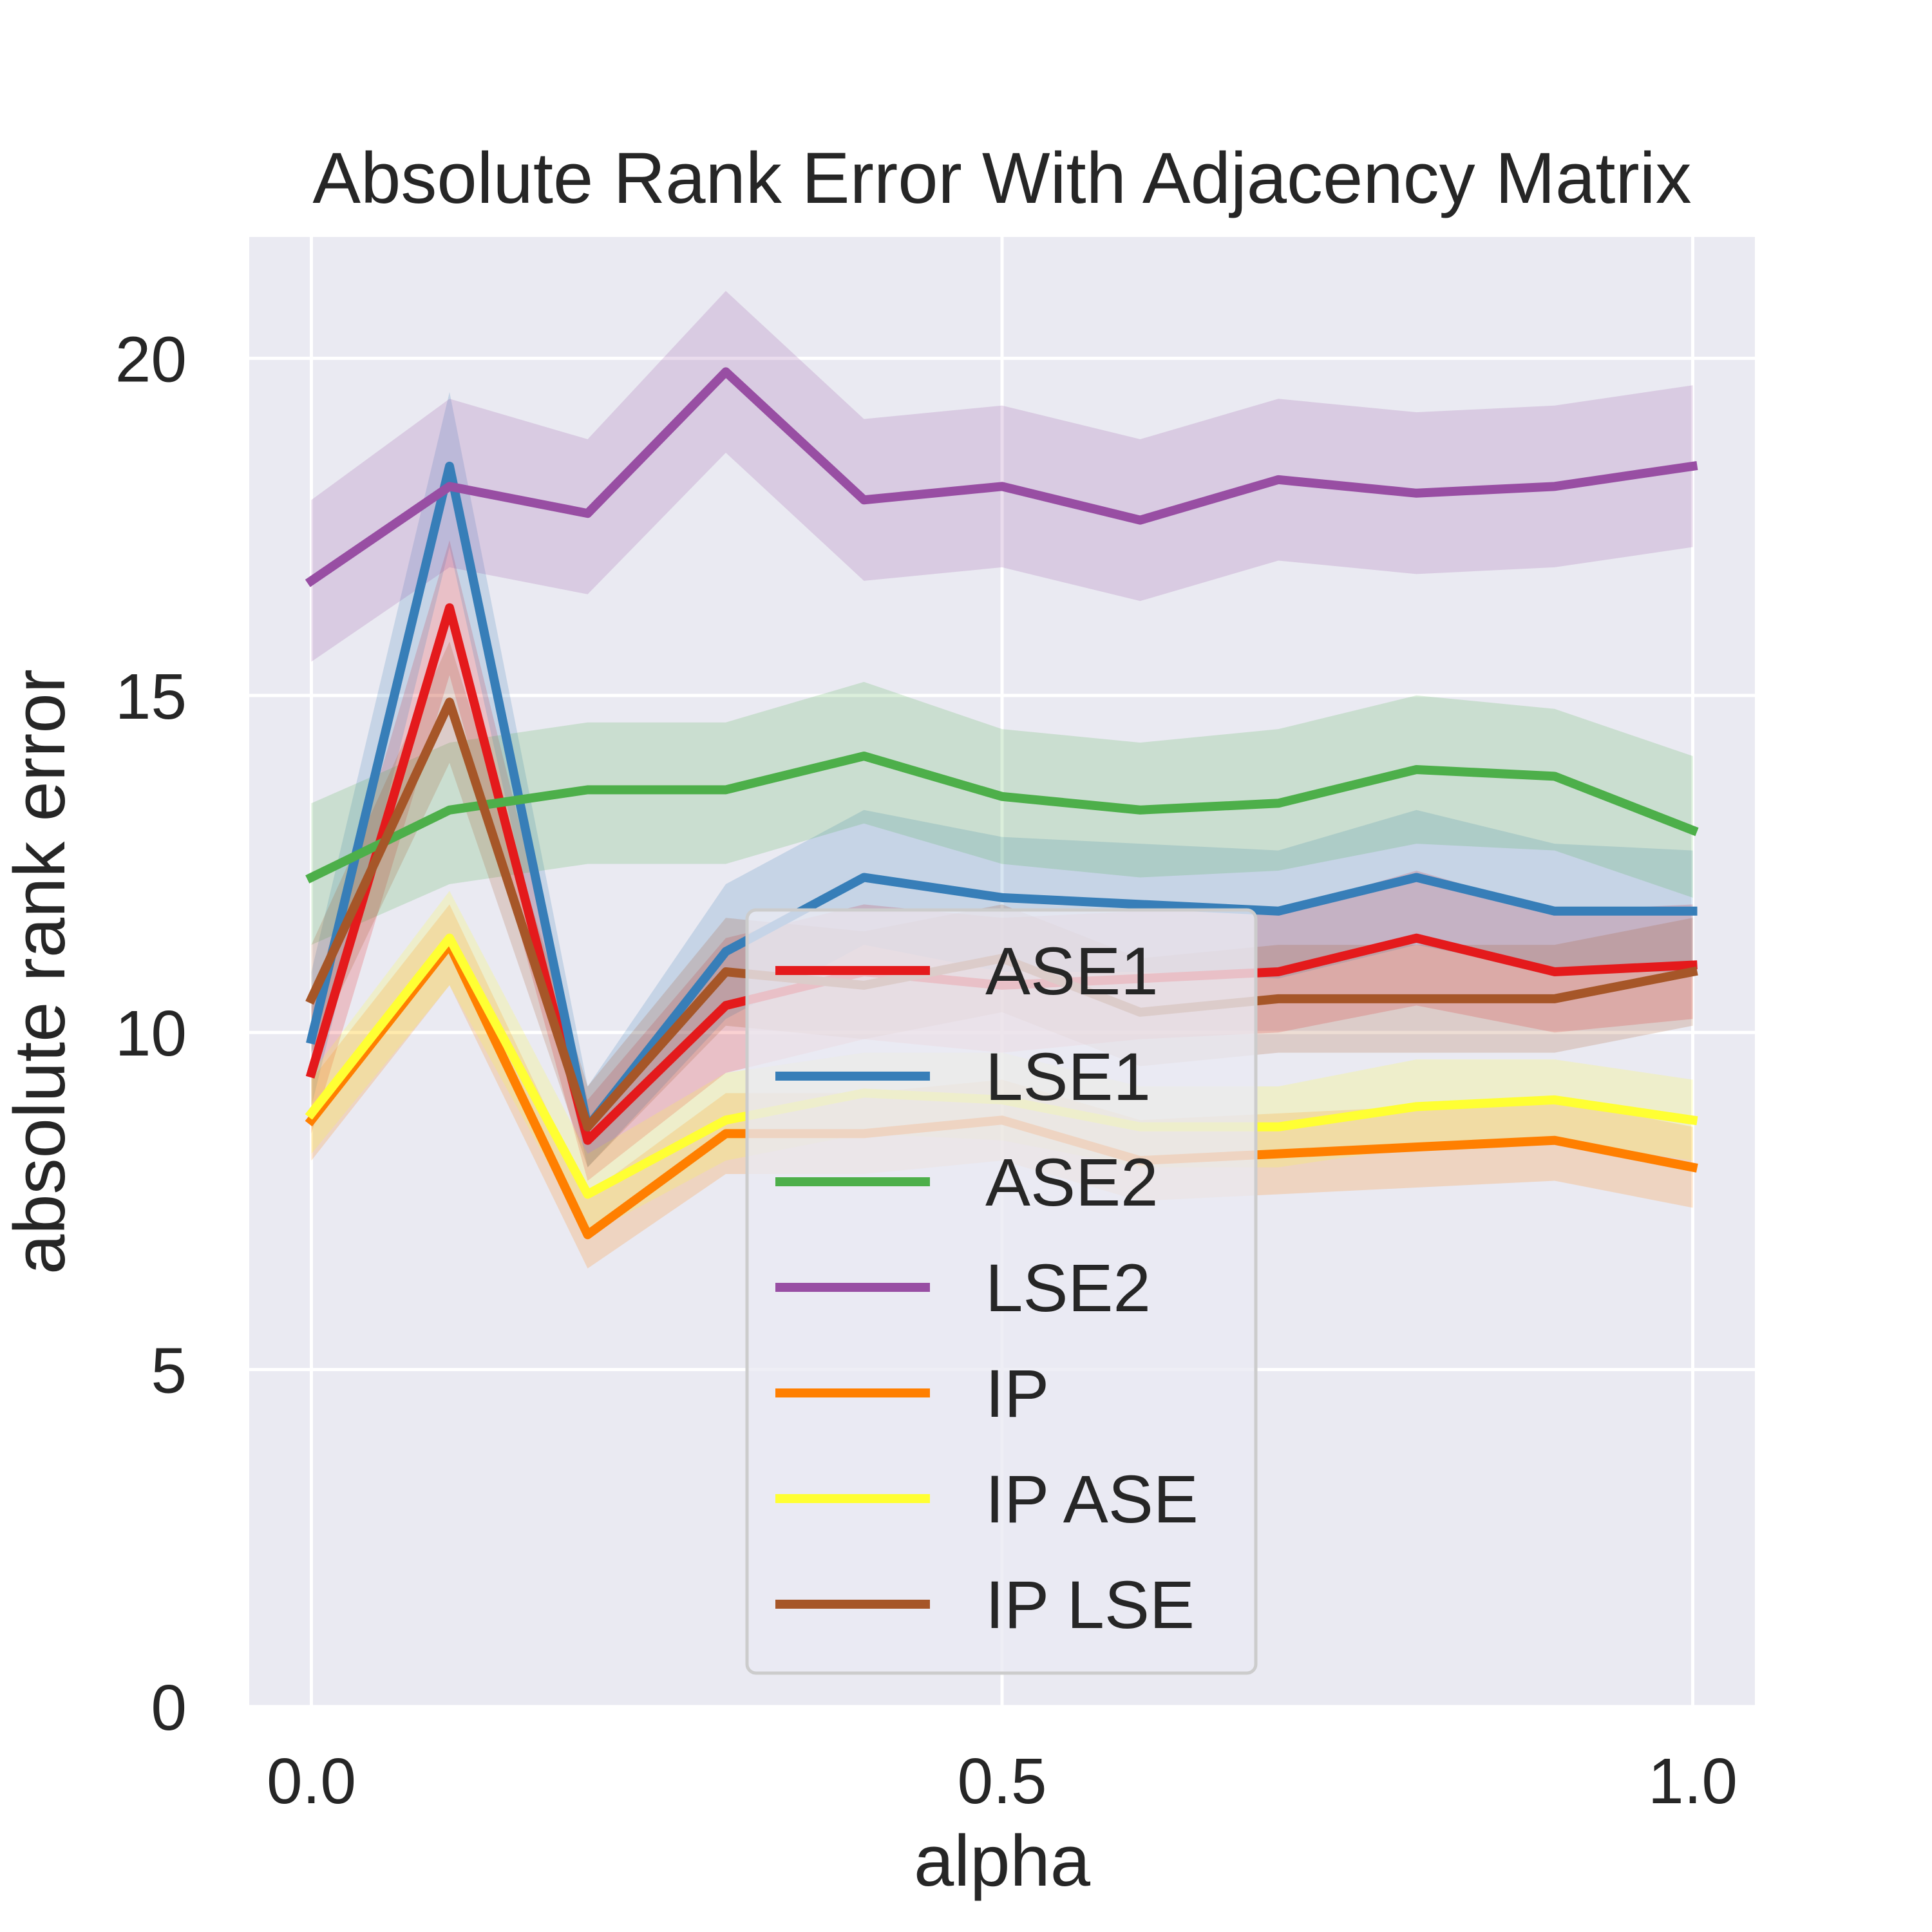 This screenshot has width=1932, height=1932. What do you see at coordinates (151, 697) in the screenshot?
I see `y-tick-label: 15` at bounding box center [151, 697].